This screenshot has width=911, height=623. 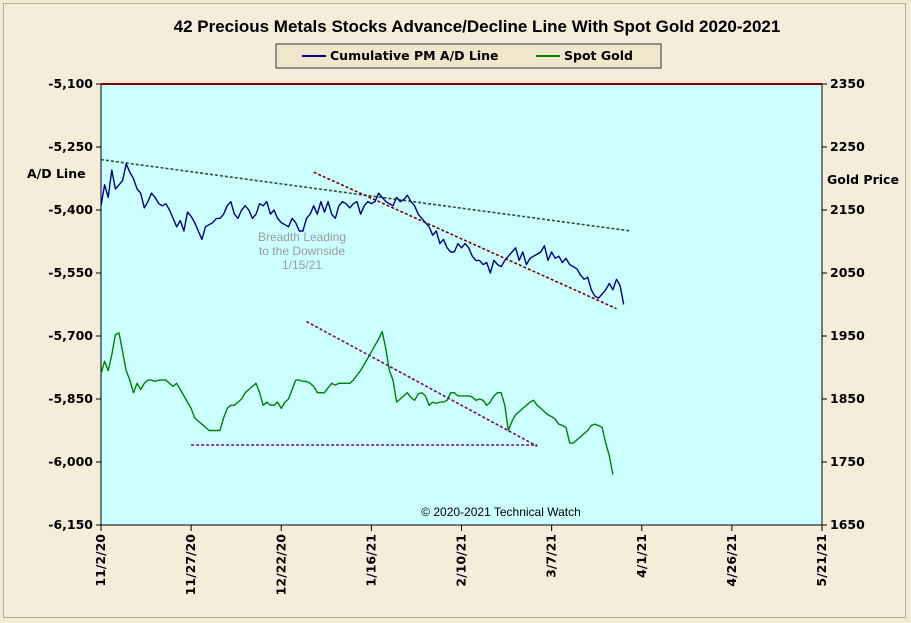 I want to click on spot-gold-series, so click(x=357, y=402).